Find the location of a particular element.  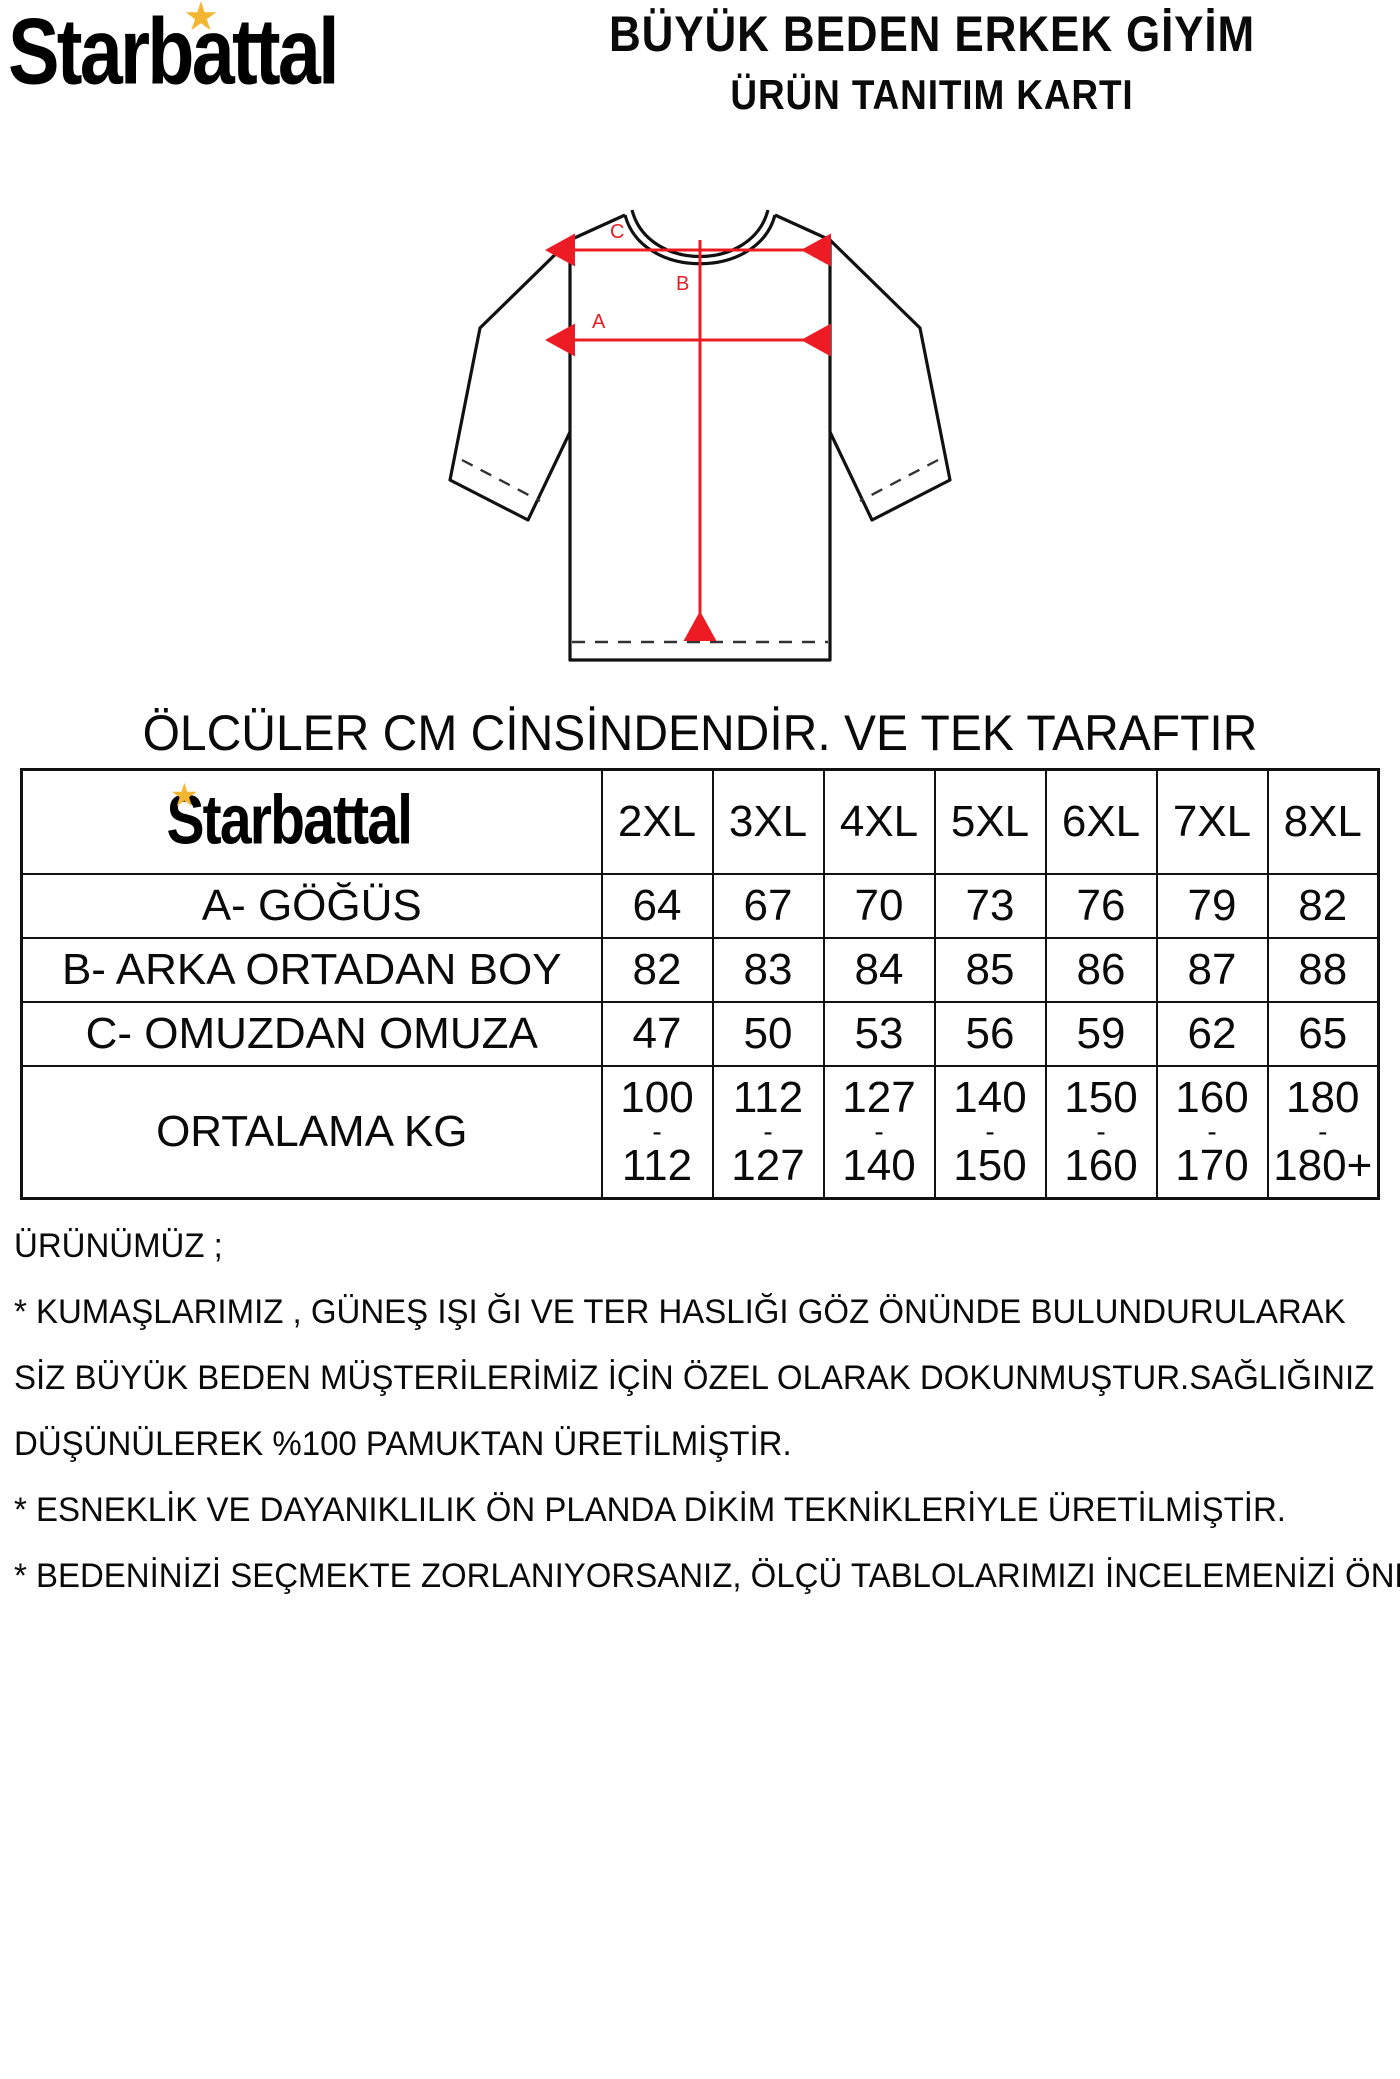

weight-from: 150 is located at coordinates (1101, 1097).